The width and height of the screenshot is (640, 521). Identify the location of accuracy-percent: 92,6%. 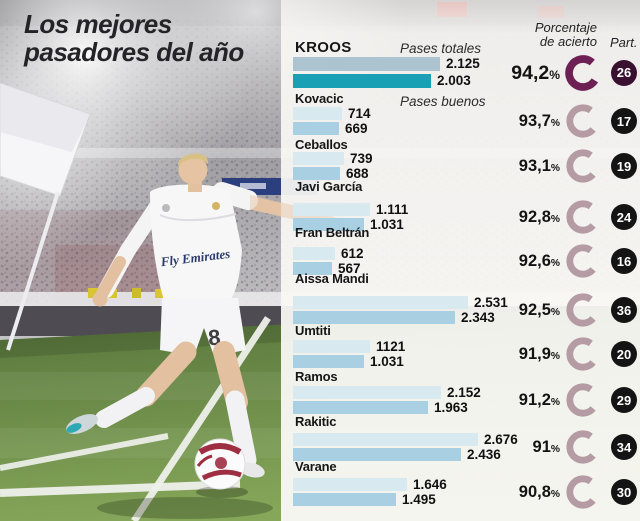
(490, 262).